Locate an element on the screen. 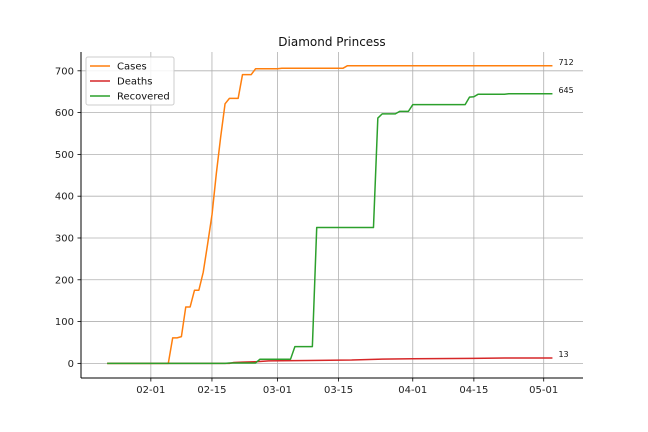 This screenshot has height=432, width=648. legend: Cases Deaths Recovered is located at coordinates (130, 81).